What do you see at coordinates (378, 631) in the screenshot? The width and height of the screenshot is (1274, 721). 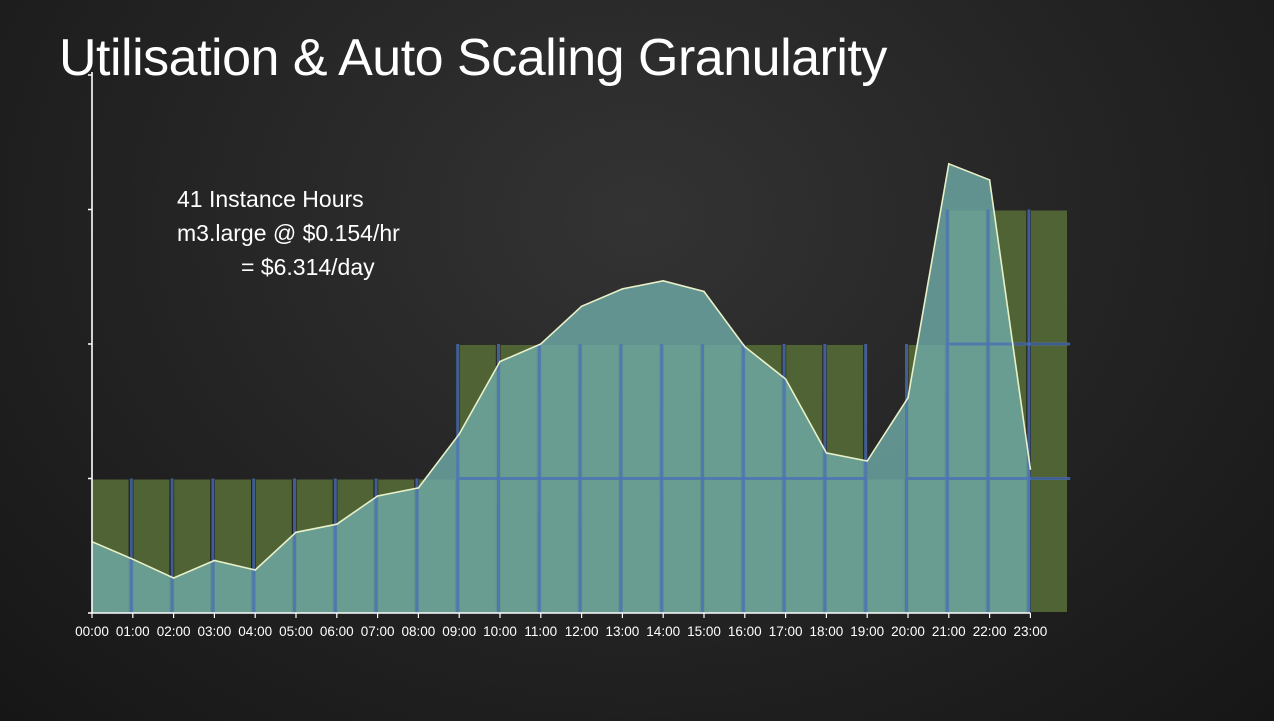 I see `x-tick-label: 07:00` at bounding box center [378, 631].